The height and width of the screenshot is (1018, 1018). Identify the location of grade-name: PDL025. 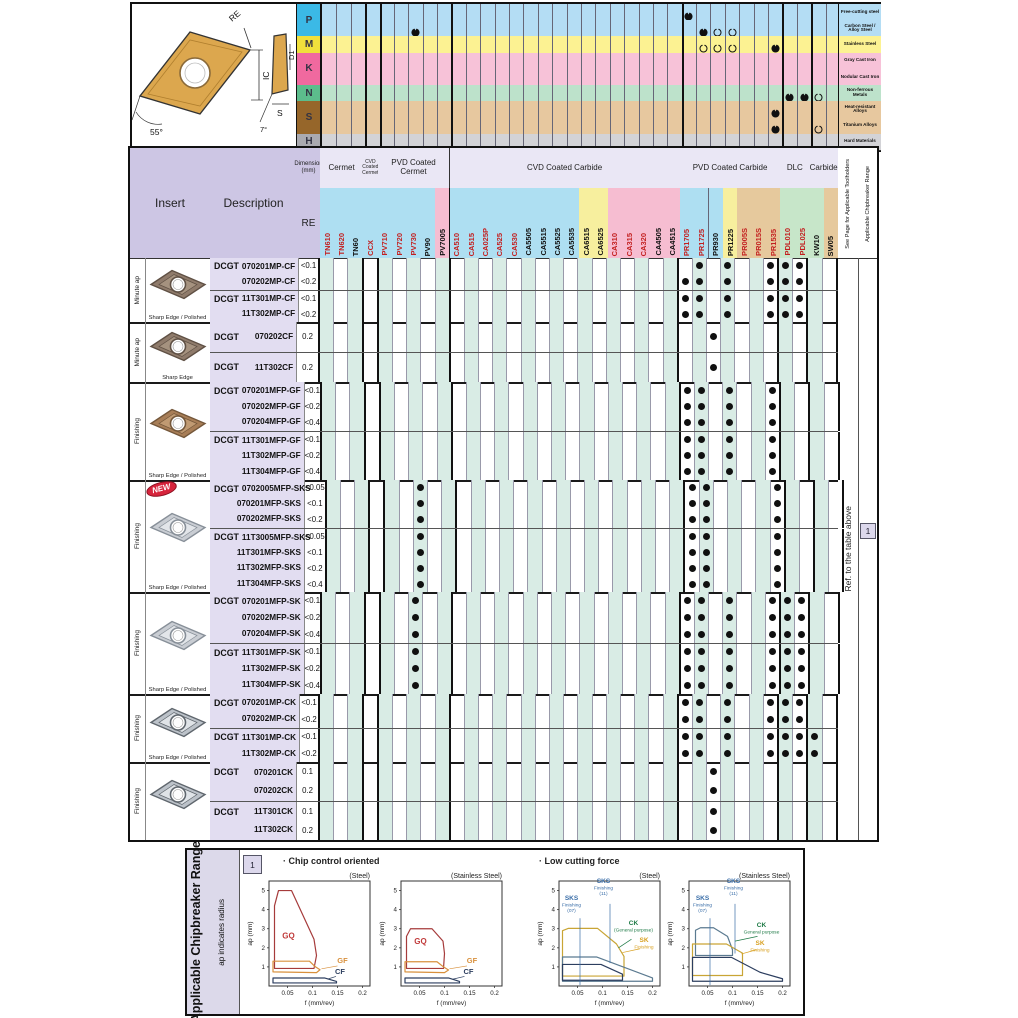
(802, 242).